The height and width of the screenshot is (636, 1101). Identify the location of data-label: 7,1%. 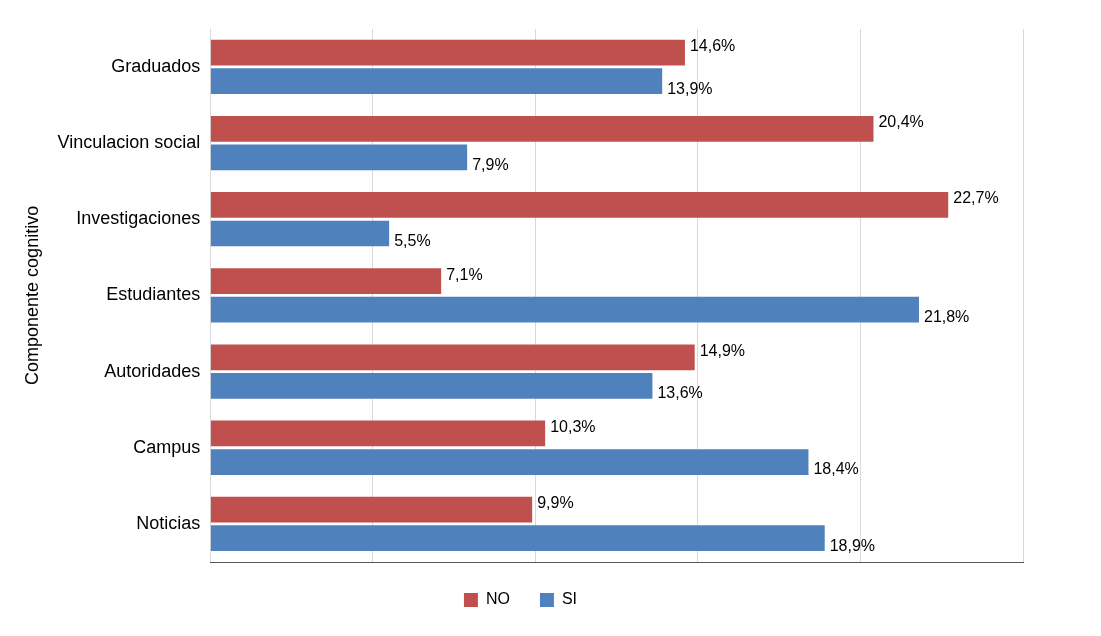
(464, 274).